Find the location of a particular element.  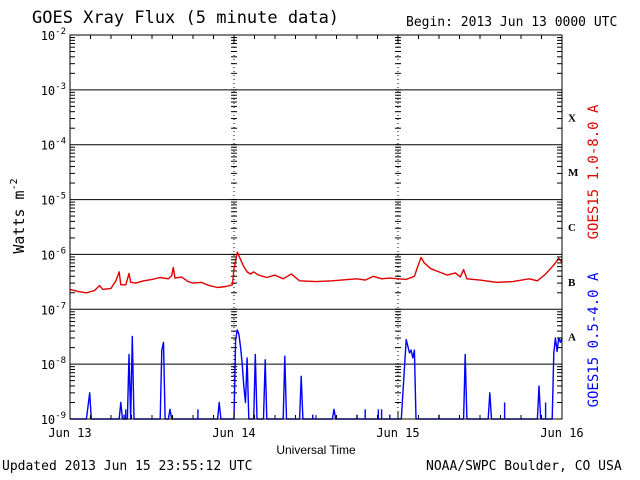

series-line-long is located at coordinates (316, 272).